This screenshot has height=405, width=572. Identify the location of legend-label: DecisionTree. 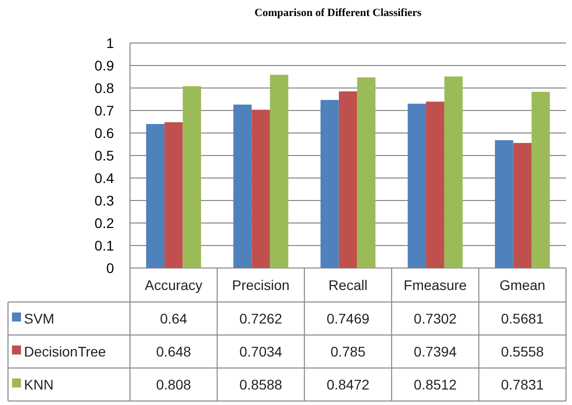
(65, 351).